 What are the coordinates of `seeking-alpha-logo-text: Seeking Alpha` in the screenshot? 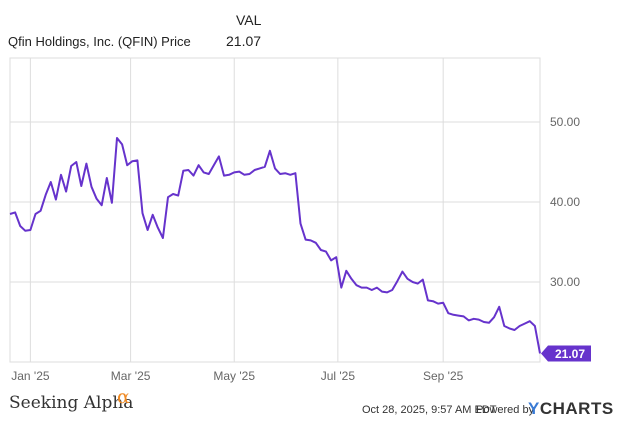 It's located at (71, 403).